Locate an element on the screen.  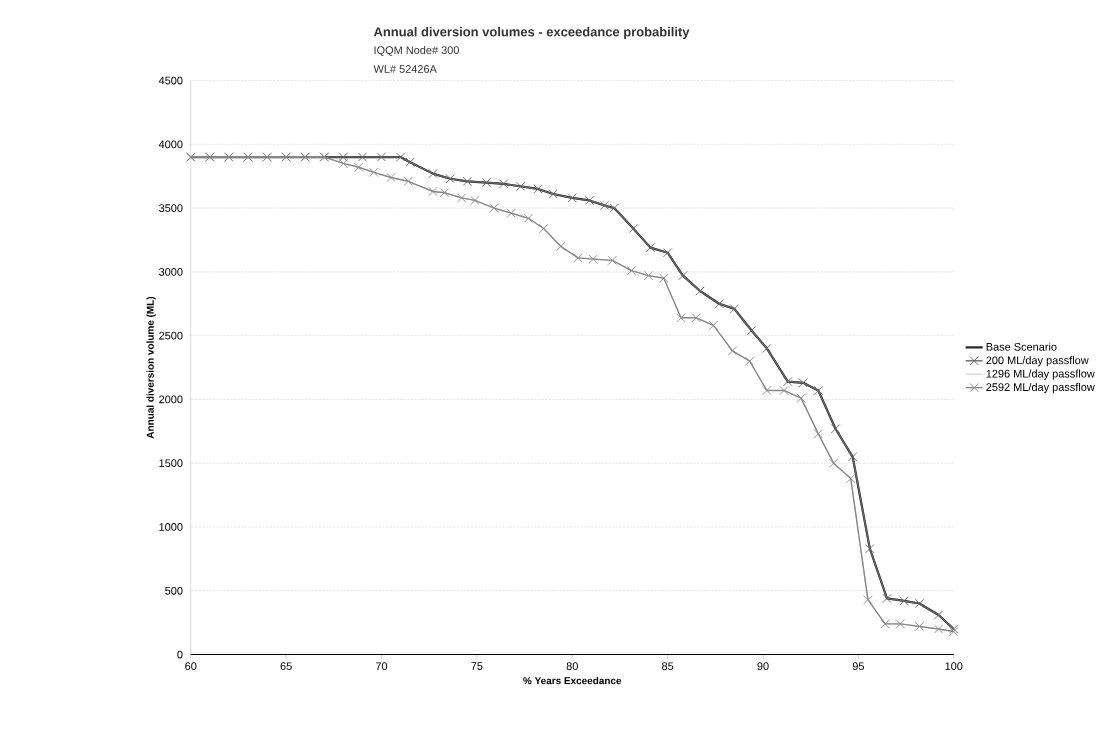
chart-subtitle: IQQM Node# 300 is located at coordinates (416, 50).